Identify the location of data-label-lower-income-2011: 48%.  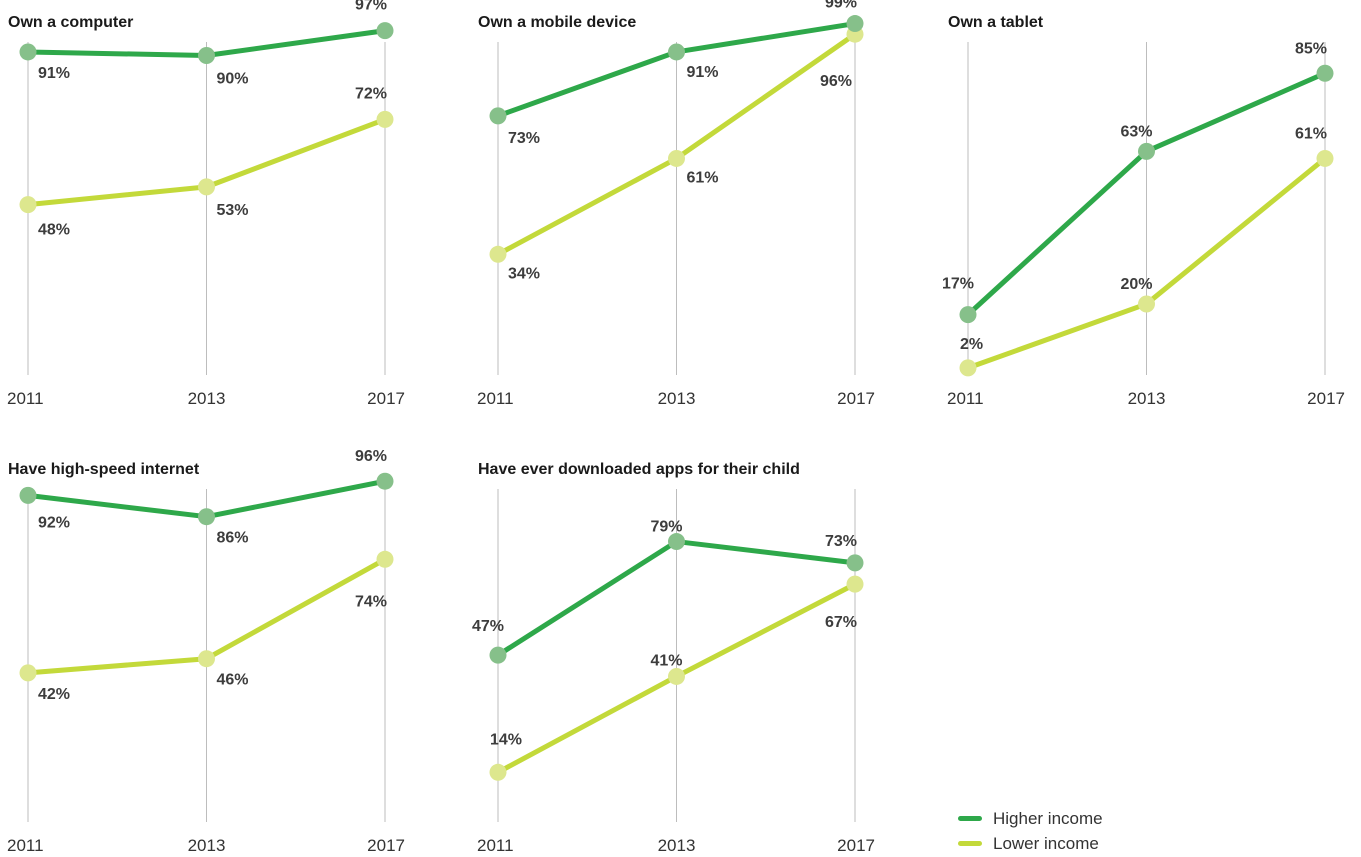
(54, 230).